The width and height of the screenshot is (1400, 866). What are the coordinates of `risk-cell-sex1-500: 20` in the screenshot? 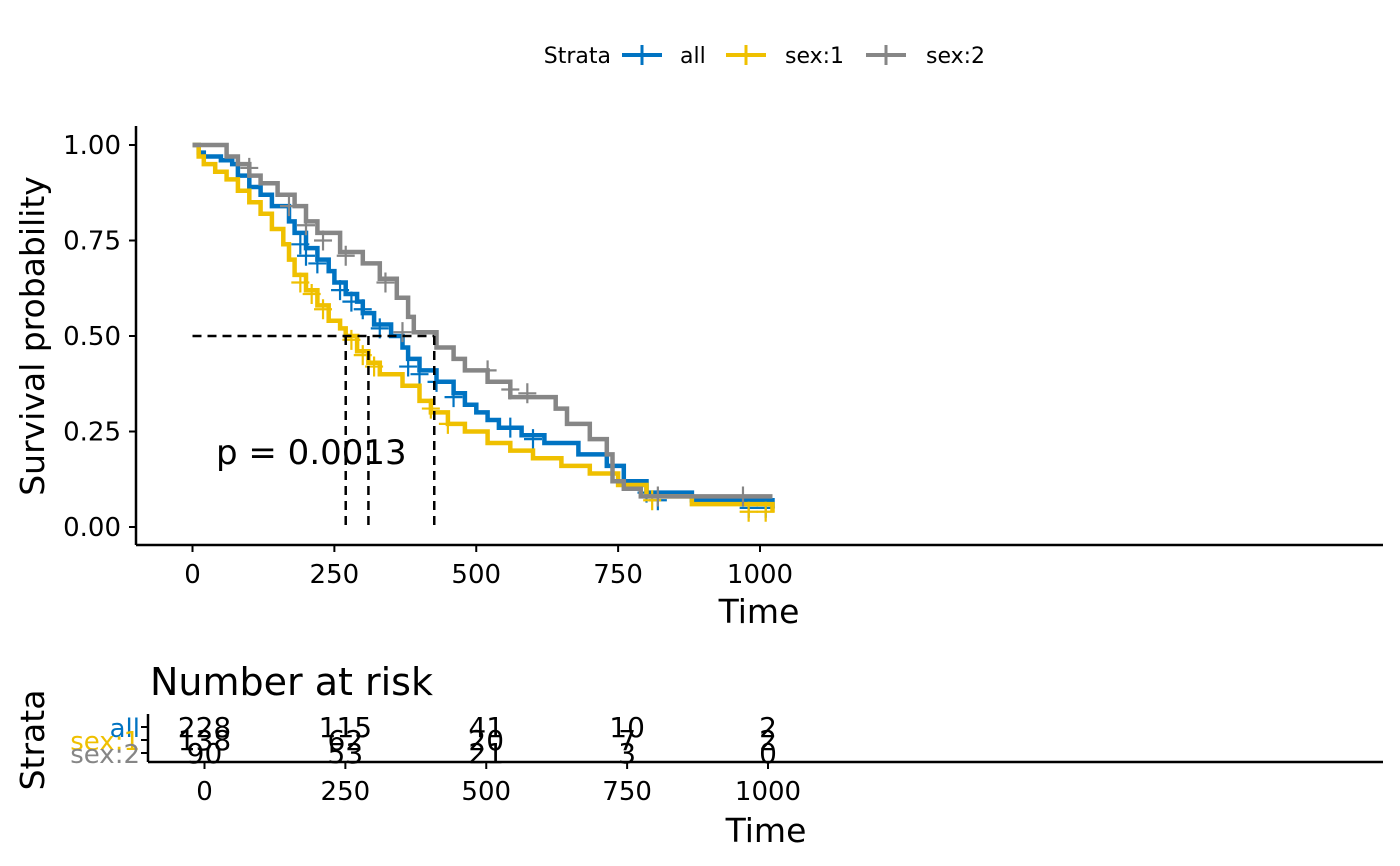 It's located at (486, 740).